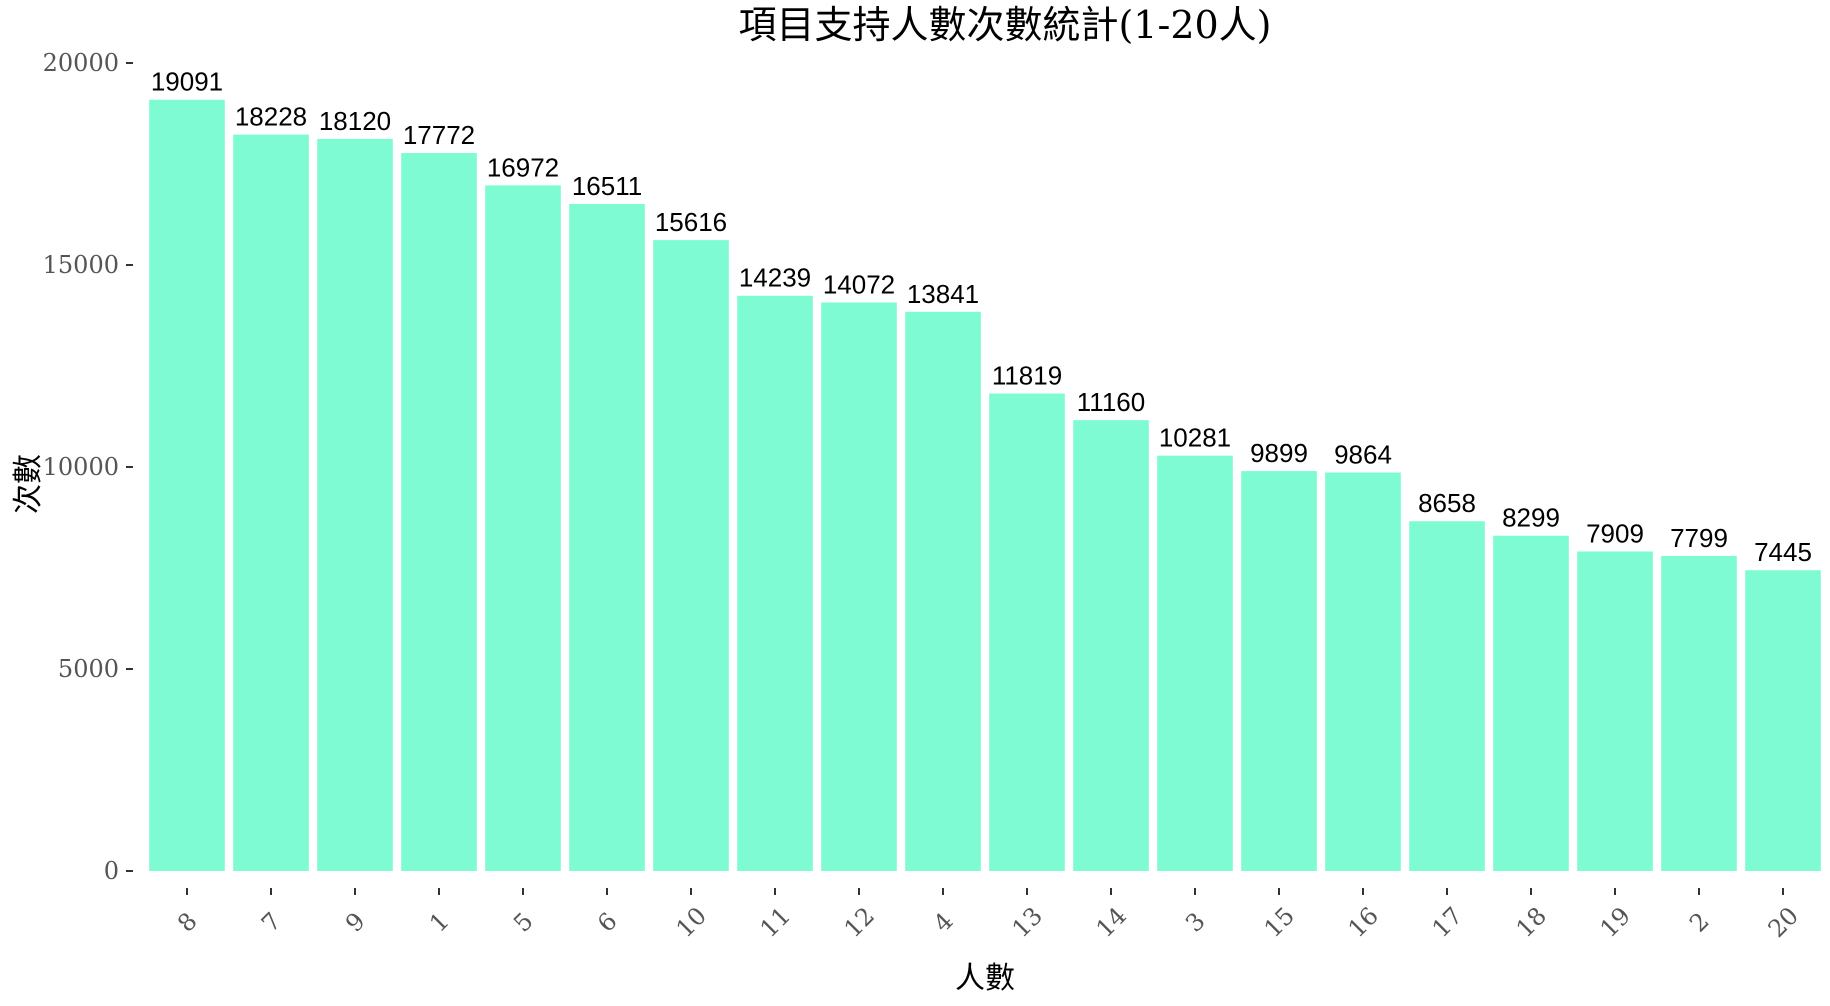 The image size is (1830, 1006). I want to click on data-label: 18120, so click(355, 121).